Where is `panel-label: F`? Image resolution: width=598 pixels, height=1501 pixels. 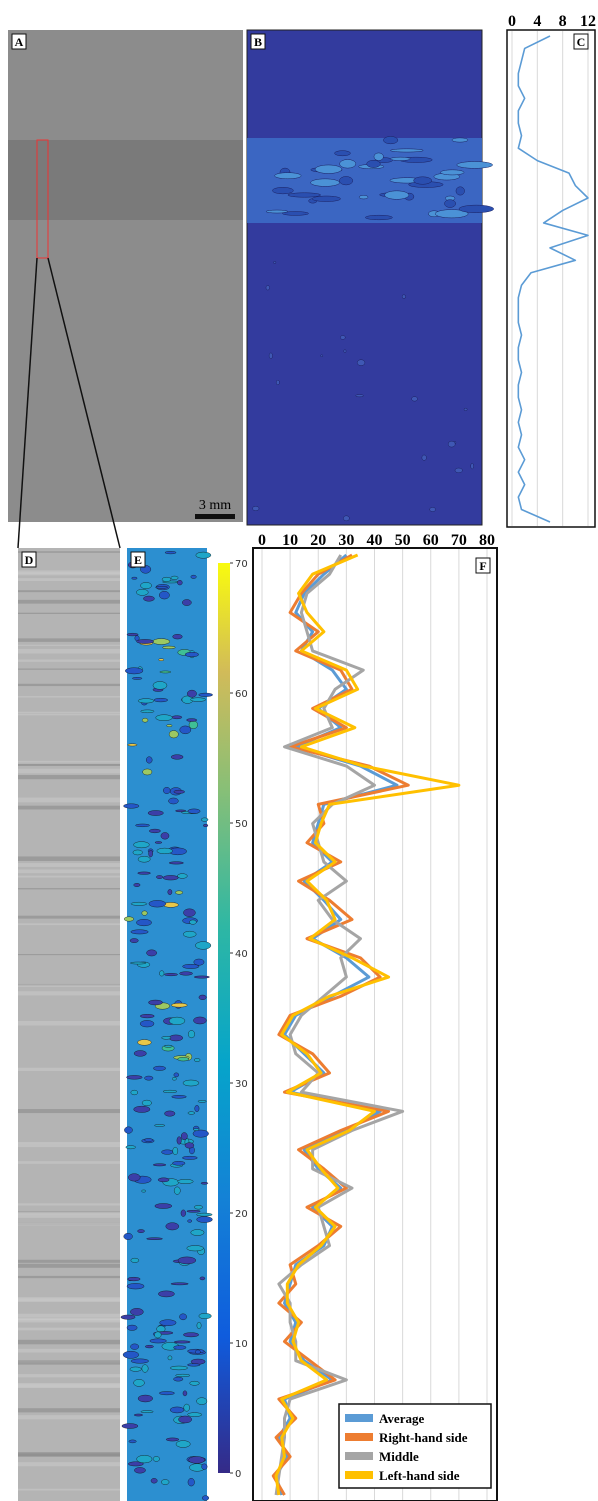
panel-label: F is located at coordinates (482, 566).